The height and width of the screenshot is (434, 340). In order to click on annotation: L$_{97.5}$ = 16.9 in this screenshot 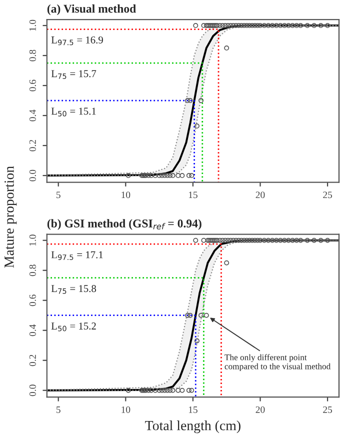, I will do `click(77, 41)`.